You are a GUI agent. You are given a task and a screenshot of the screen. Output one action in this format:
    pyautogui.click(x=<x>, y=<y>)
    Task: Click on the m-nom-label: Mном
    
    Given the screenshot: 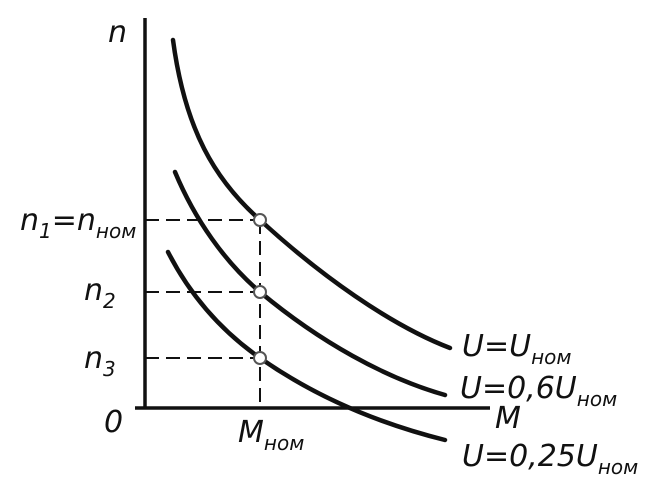 What is the action you would take?
    pyautogui.click(x=271, y=435)
    